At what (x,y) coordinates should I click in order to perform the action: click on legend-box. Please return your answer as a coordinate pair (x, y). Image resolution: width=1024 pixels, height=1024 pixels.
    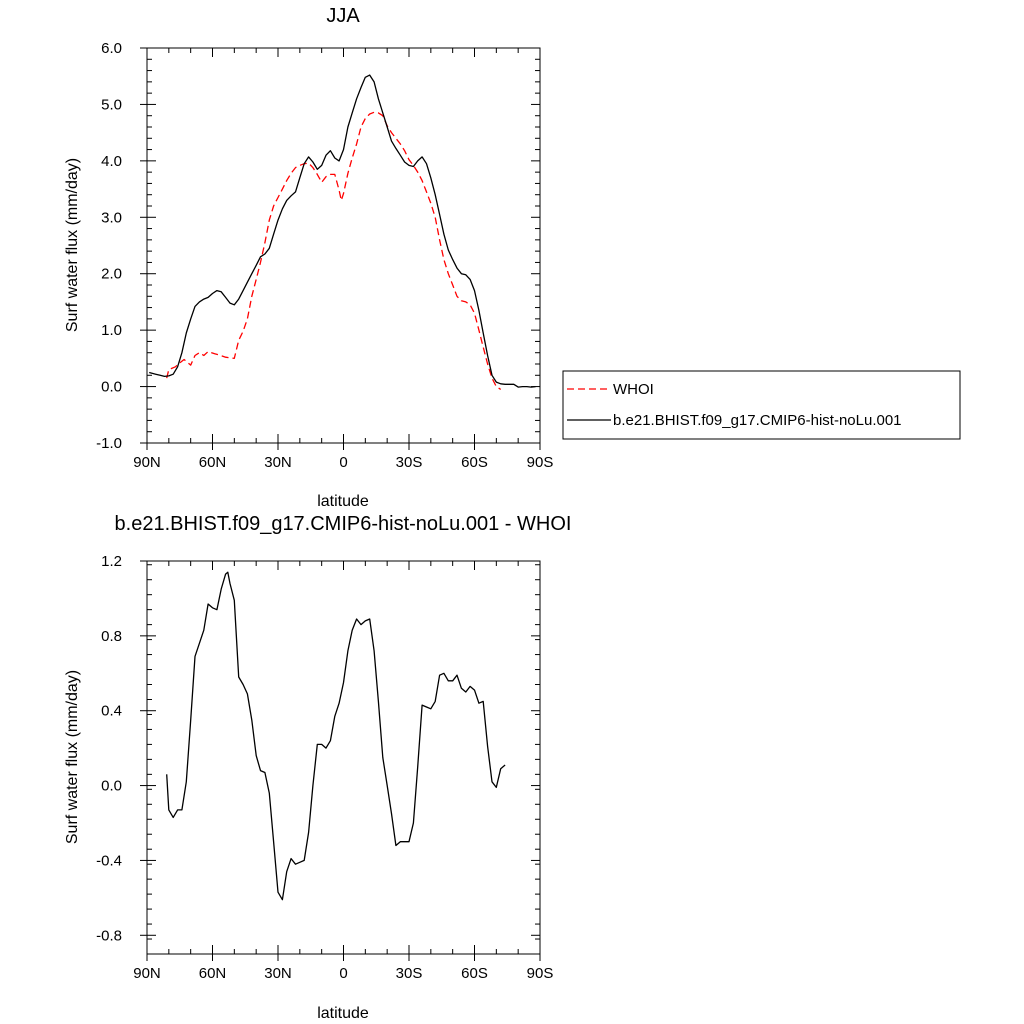
    Looking at the image, I should click on (761, 405).